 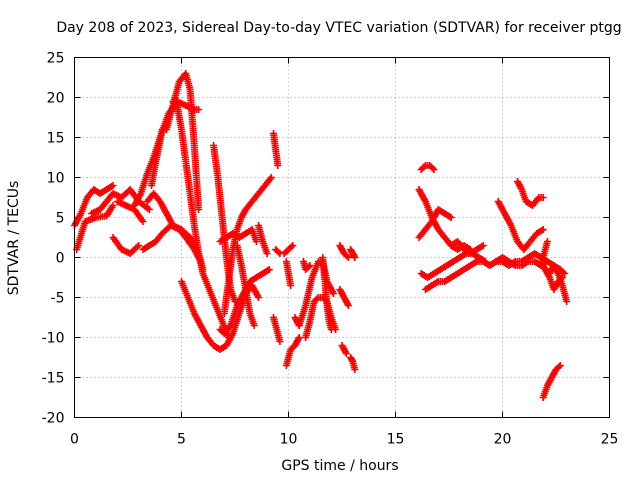 I want to click on y-tick-label: -20, so click(x=53, y=419).